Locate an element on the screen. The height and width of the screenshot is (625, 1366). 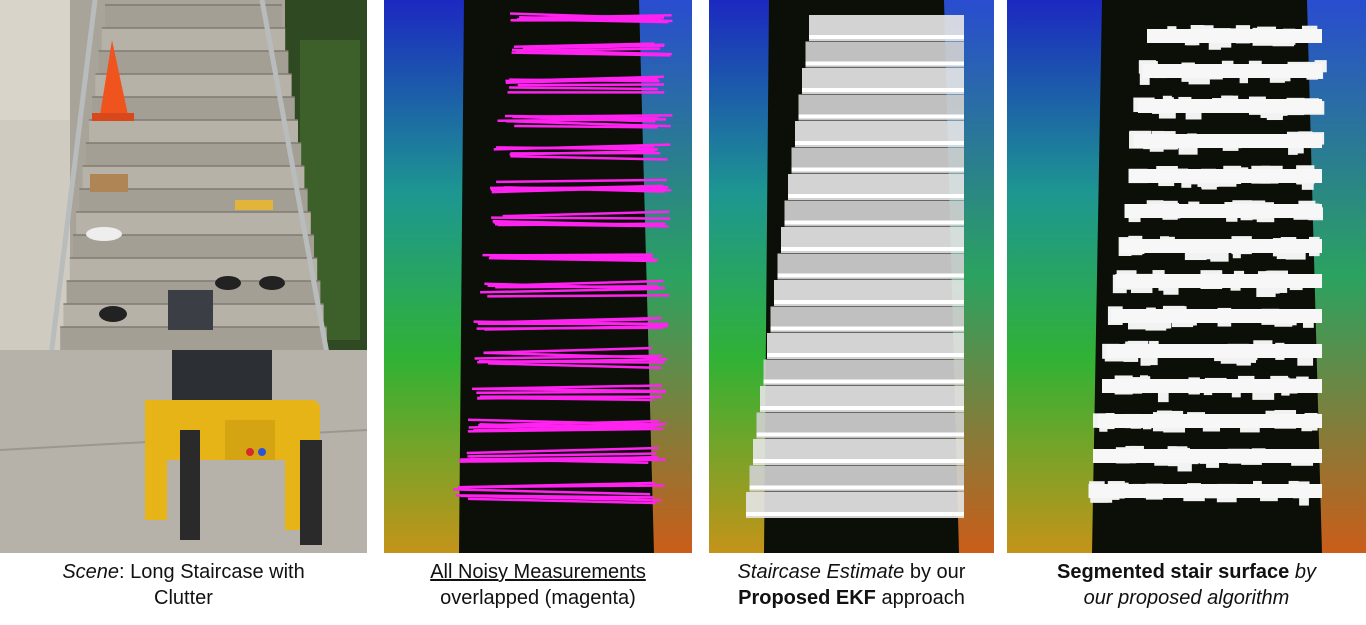
caption-ekf-rest2: approach is located at coordinates (920, 598).